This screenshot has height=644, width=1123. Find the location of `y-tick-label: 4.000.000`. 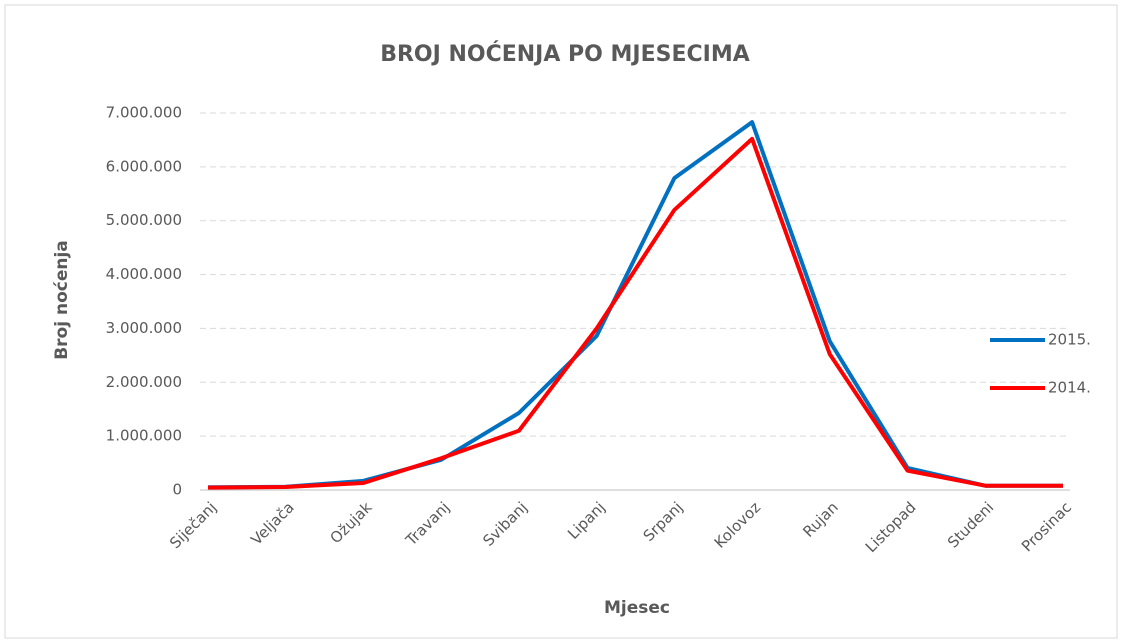

y-tick-label: 4.000.000 is located at coordinates (144, 274).